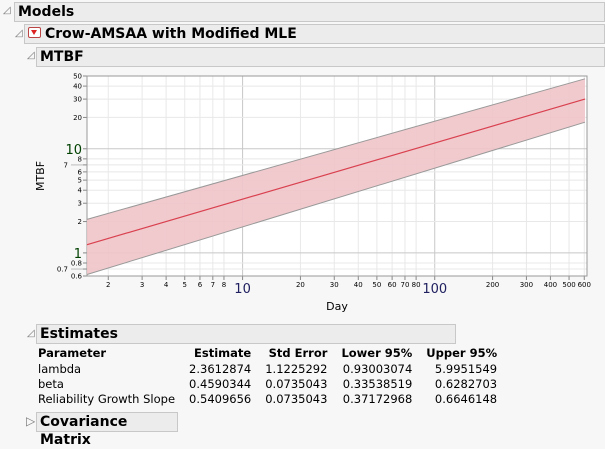  Describe the element at coordinates (434, 289) in the screenshot. I see `x-tick-label: 100` at that location.